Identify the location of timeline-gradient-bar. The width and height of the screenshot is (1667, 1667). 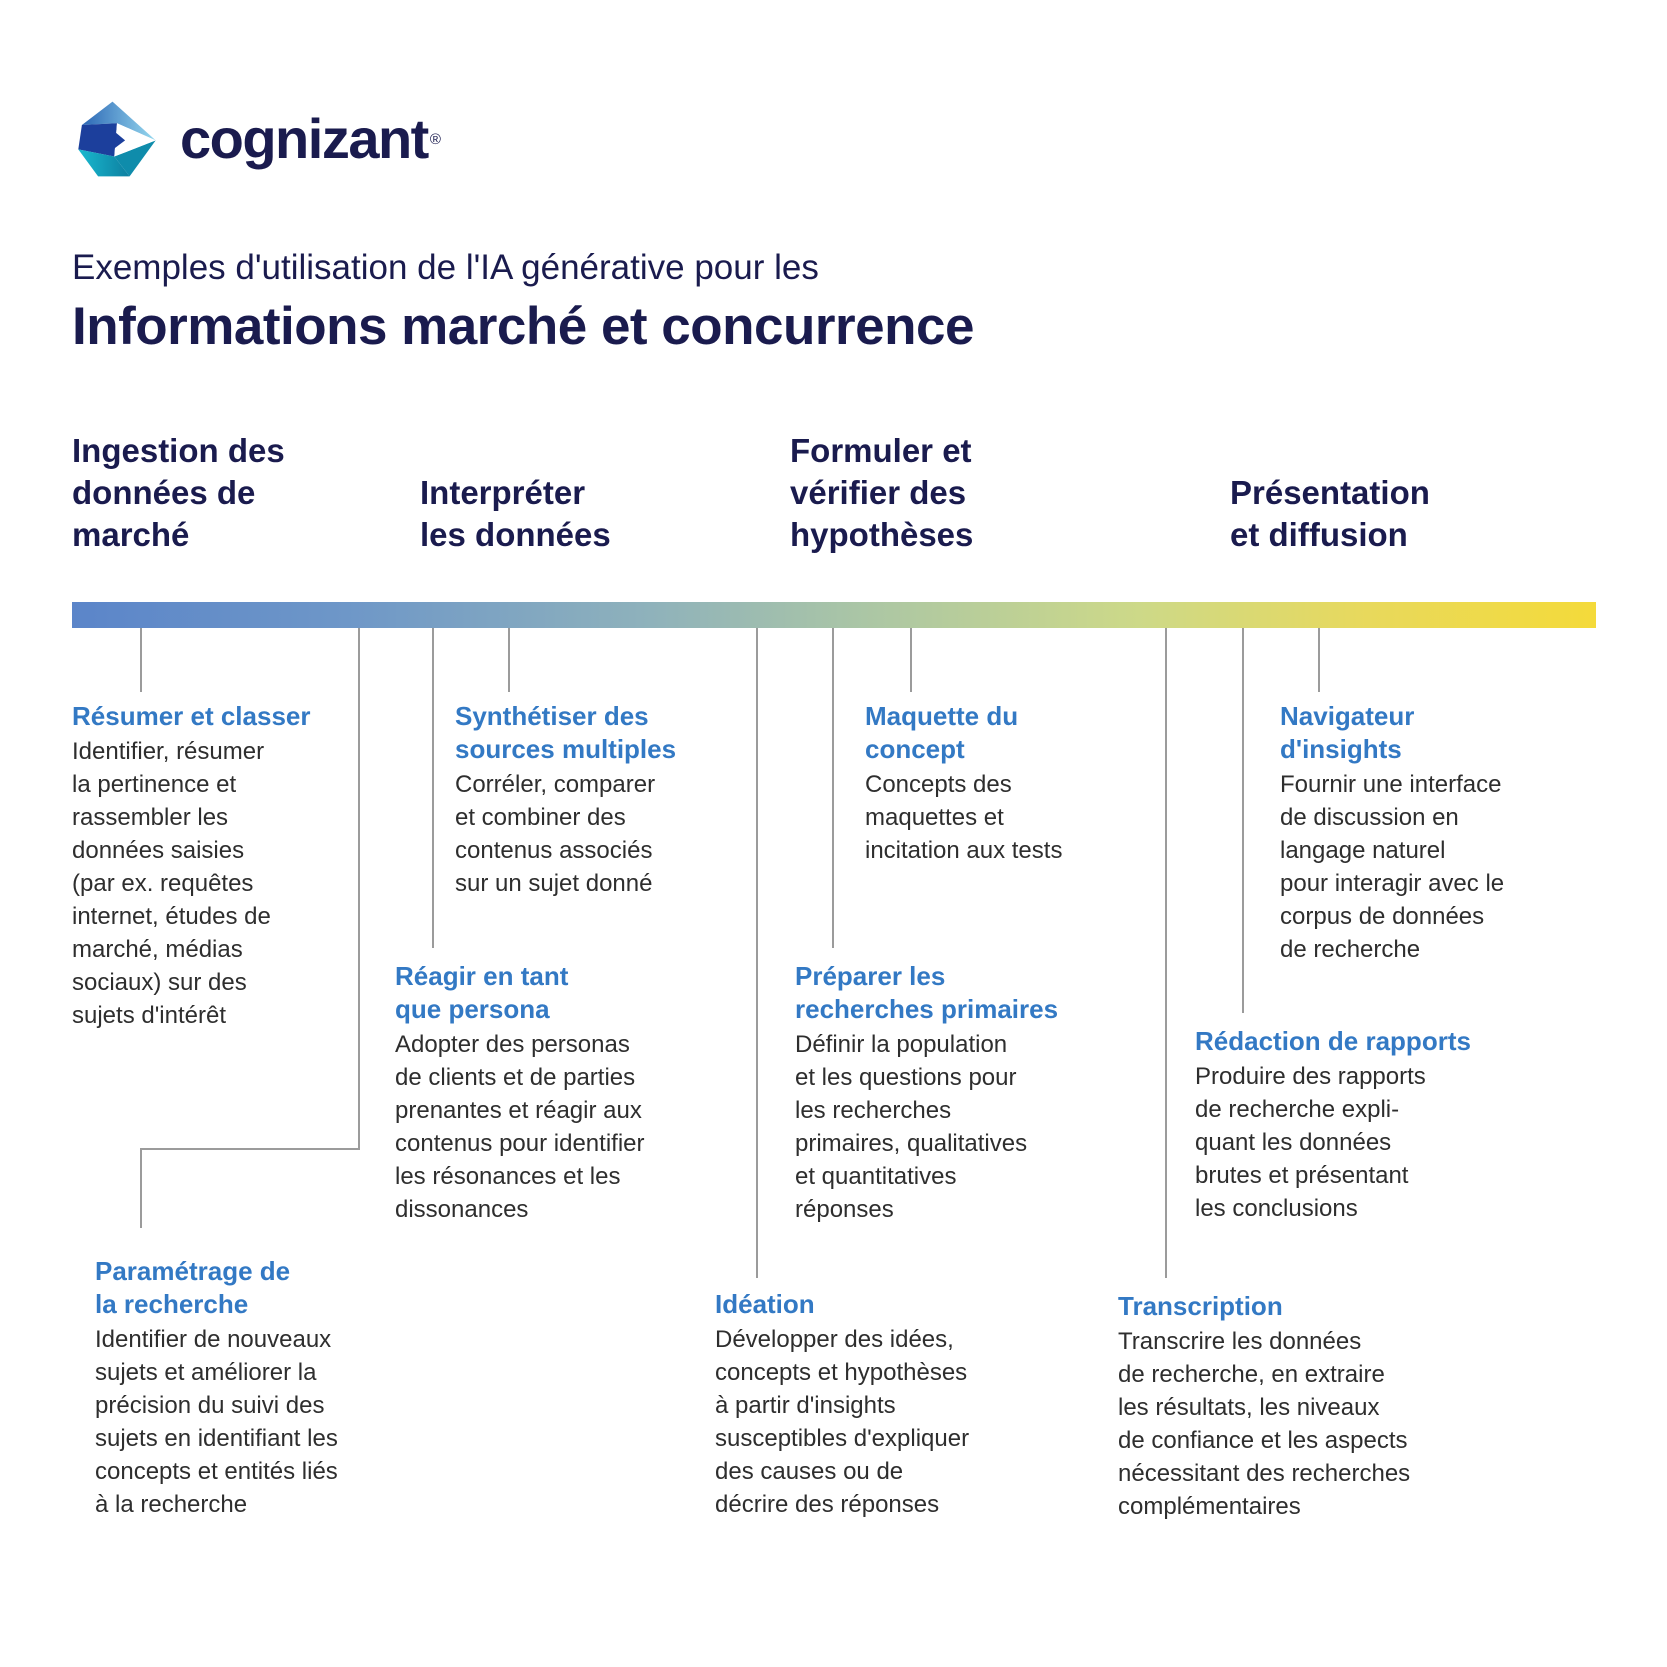
(834, 615).